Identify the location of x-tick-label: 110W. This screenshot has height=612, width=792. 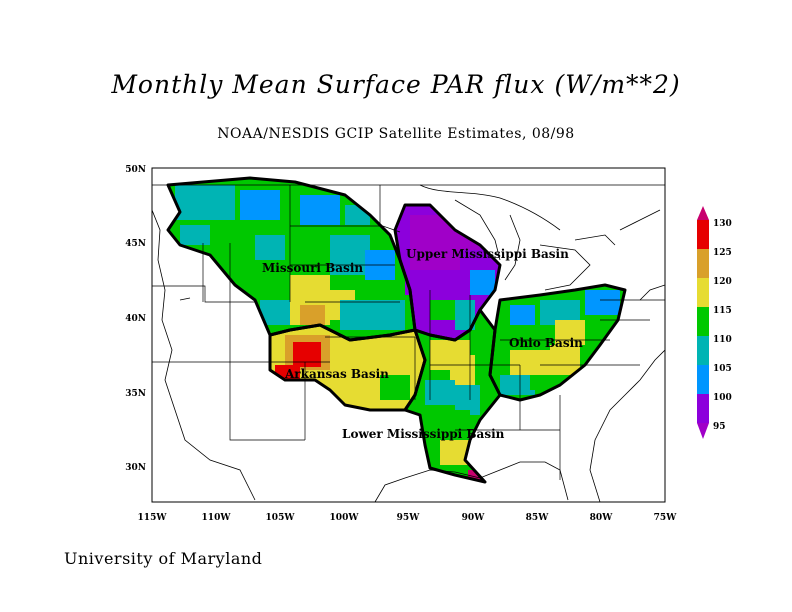
(217, 518).